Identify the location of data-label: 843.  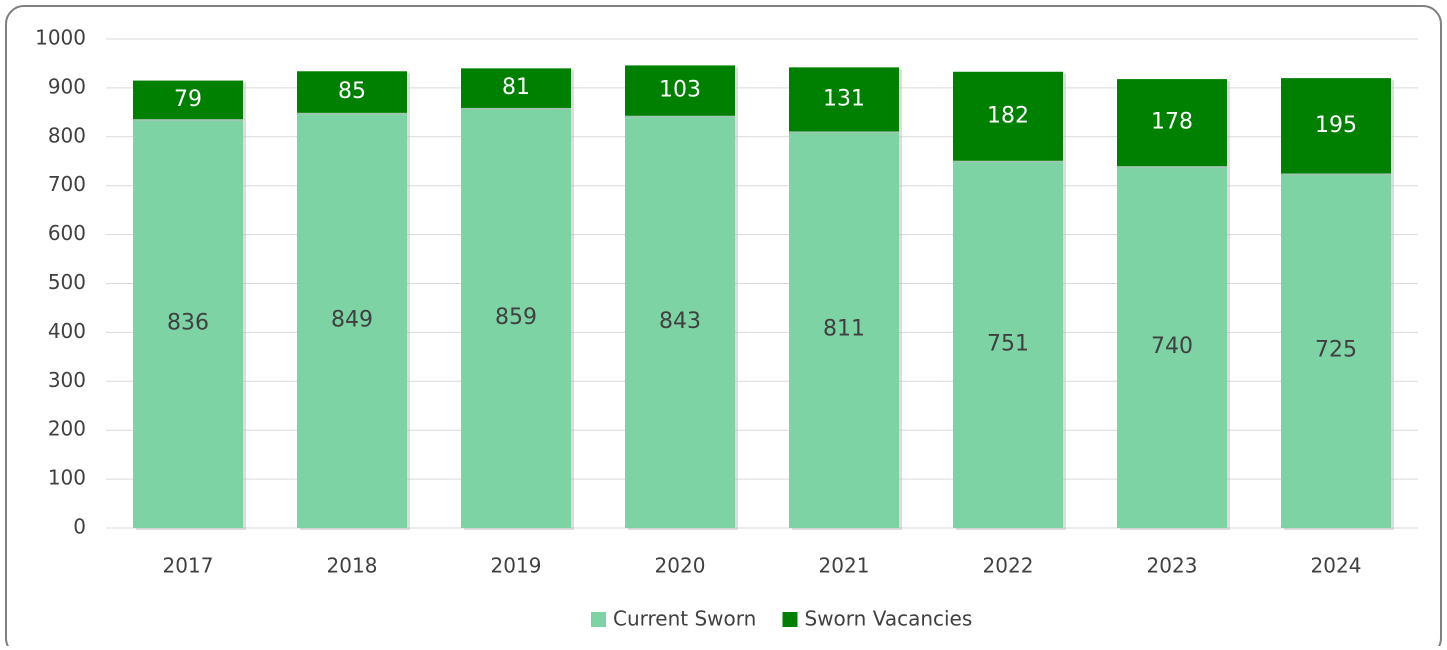
(680, 321).